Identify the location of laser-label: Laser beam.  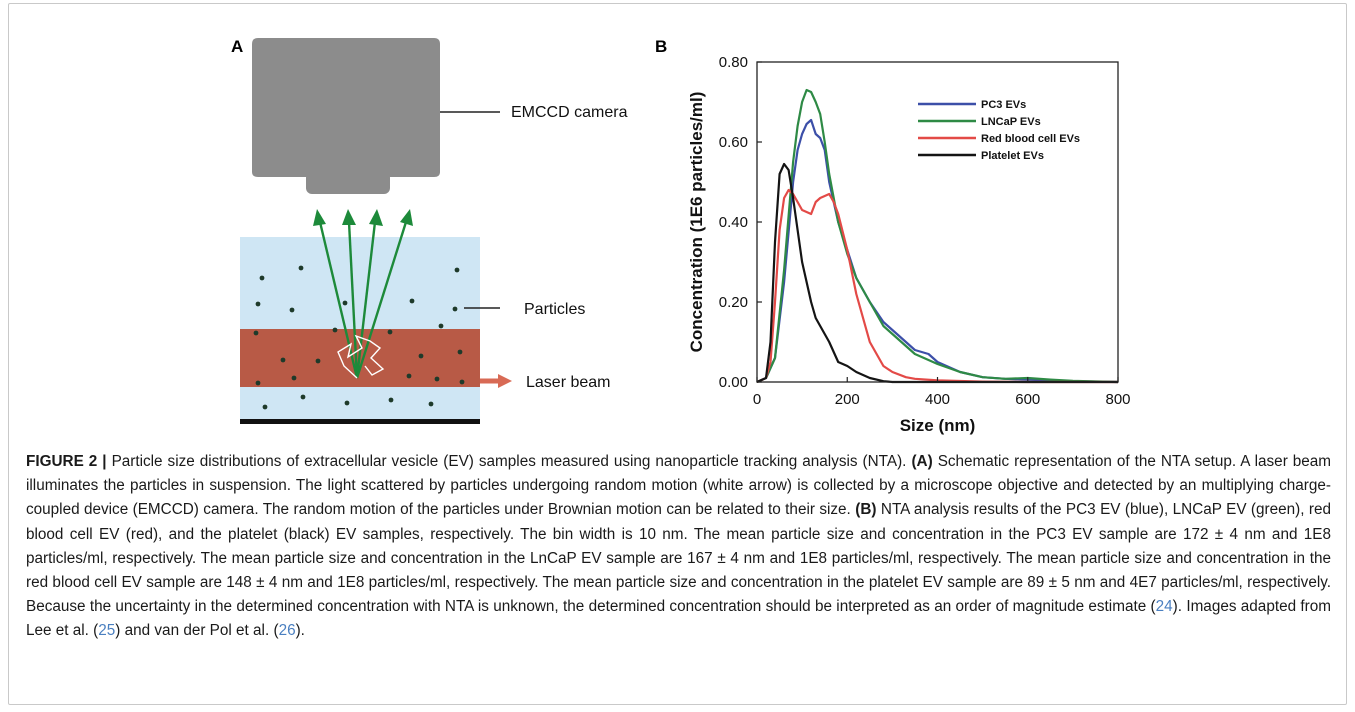
(568, 382).